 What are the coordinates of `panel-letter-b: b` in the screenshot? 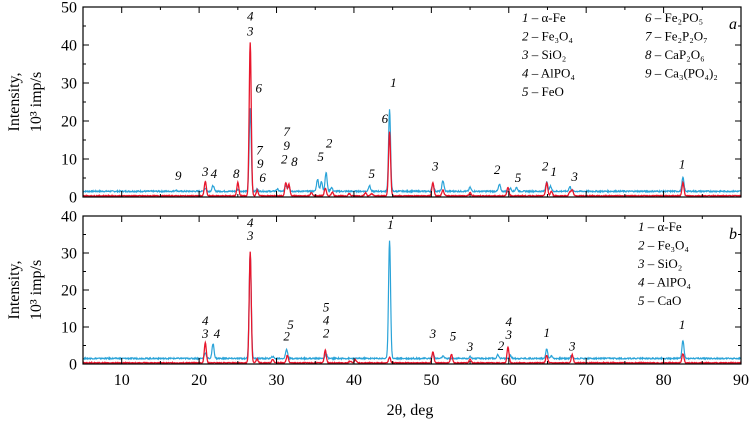 It's located at (733, 234).